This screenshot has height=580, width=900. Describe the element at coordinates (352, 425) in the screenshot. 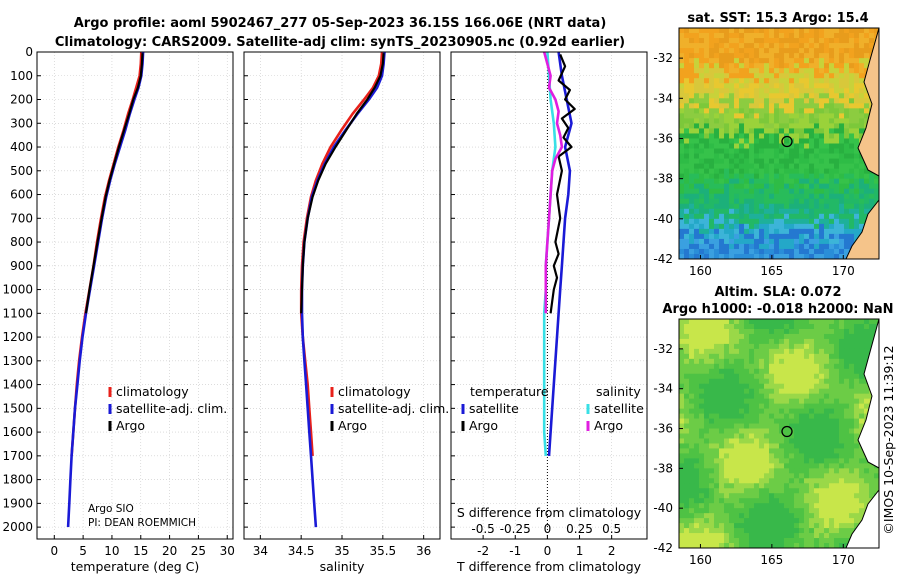

I see `legend-label: Argo` at that location.